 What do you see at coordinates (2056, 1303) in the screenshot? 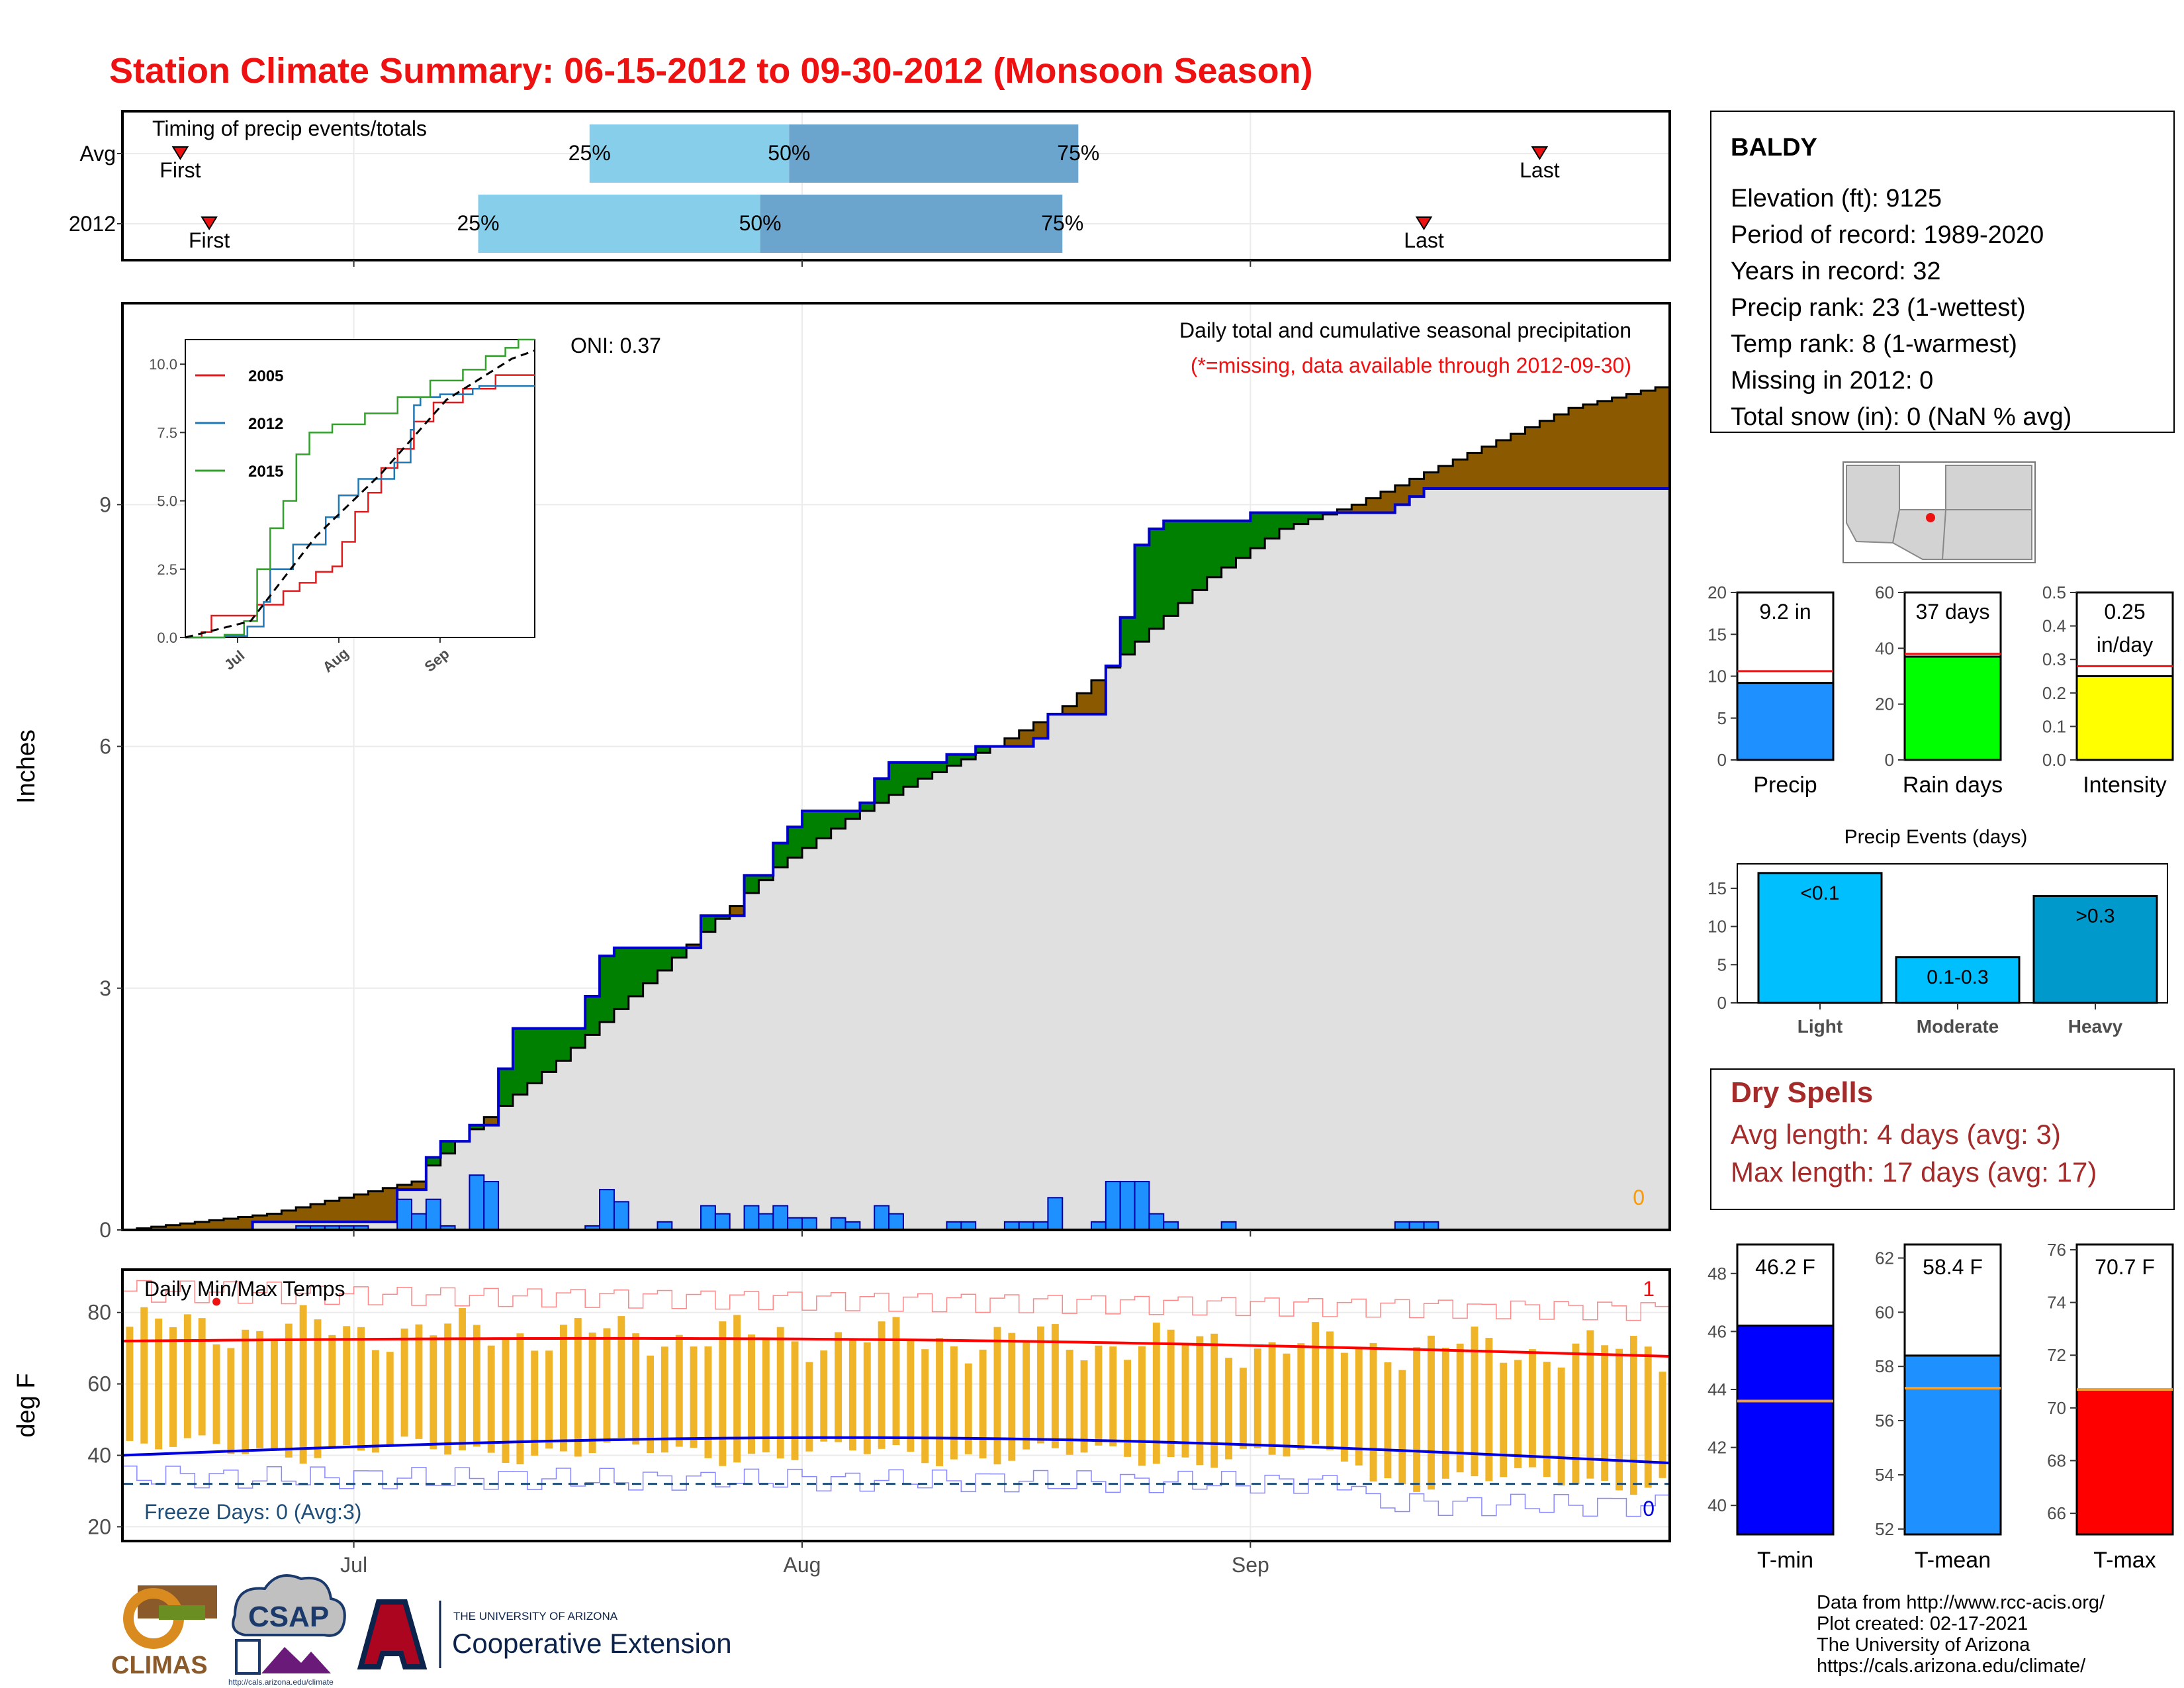
I see `temp-bar-tick-label: 74` at bounding box center [2056, 1303].